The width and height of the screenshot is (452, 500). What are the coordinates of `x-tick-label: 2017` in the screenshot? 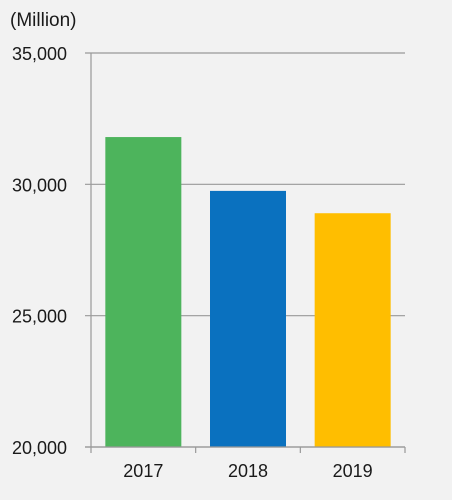 It's located at (143, 471).